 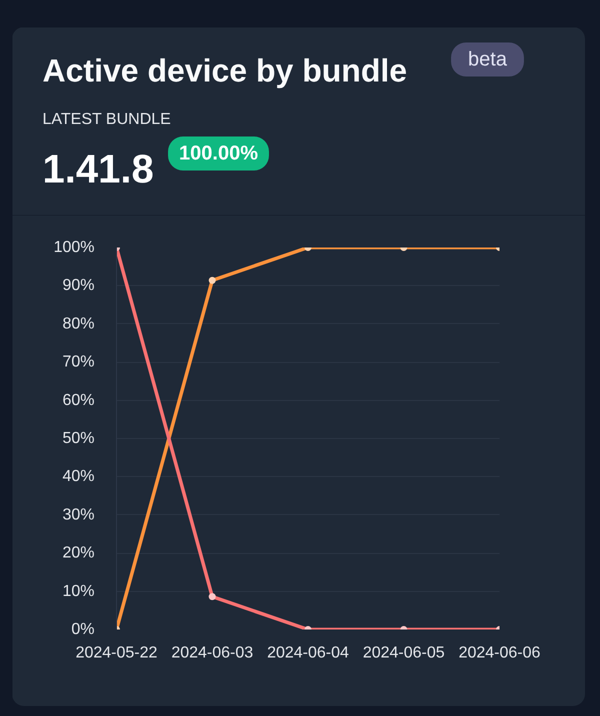 I want to click on y-tick-label: 50%, so click(x=78, y=438).